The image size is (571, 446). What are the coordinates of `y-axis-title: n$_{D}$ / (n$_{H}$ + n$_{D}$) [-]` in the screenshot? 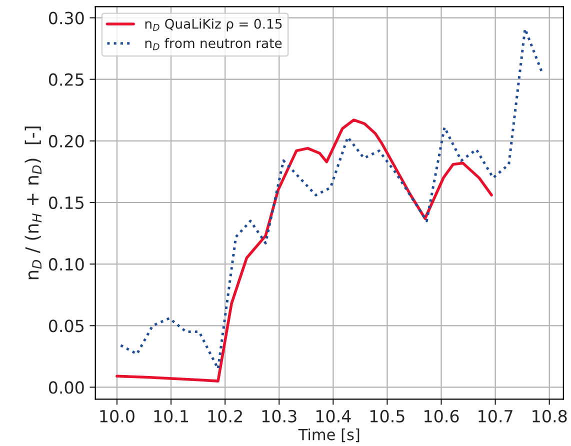 It's located at (33, 203).